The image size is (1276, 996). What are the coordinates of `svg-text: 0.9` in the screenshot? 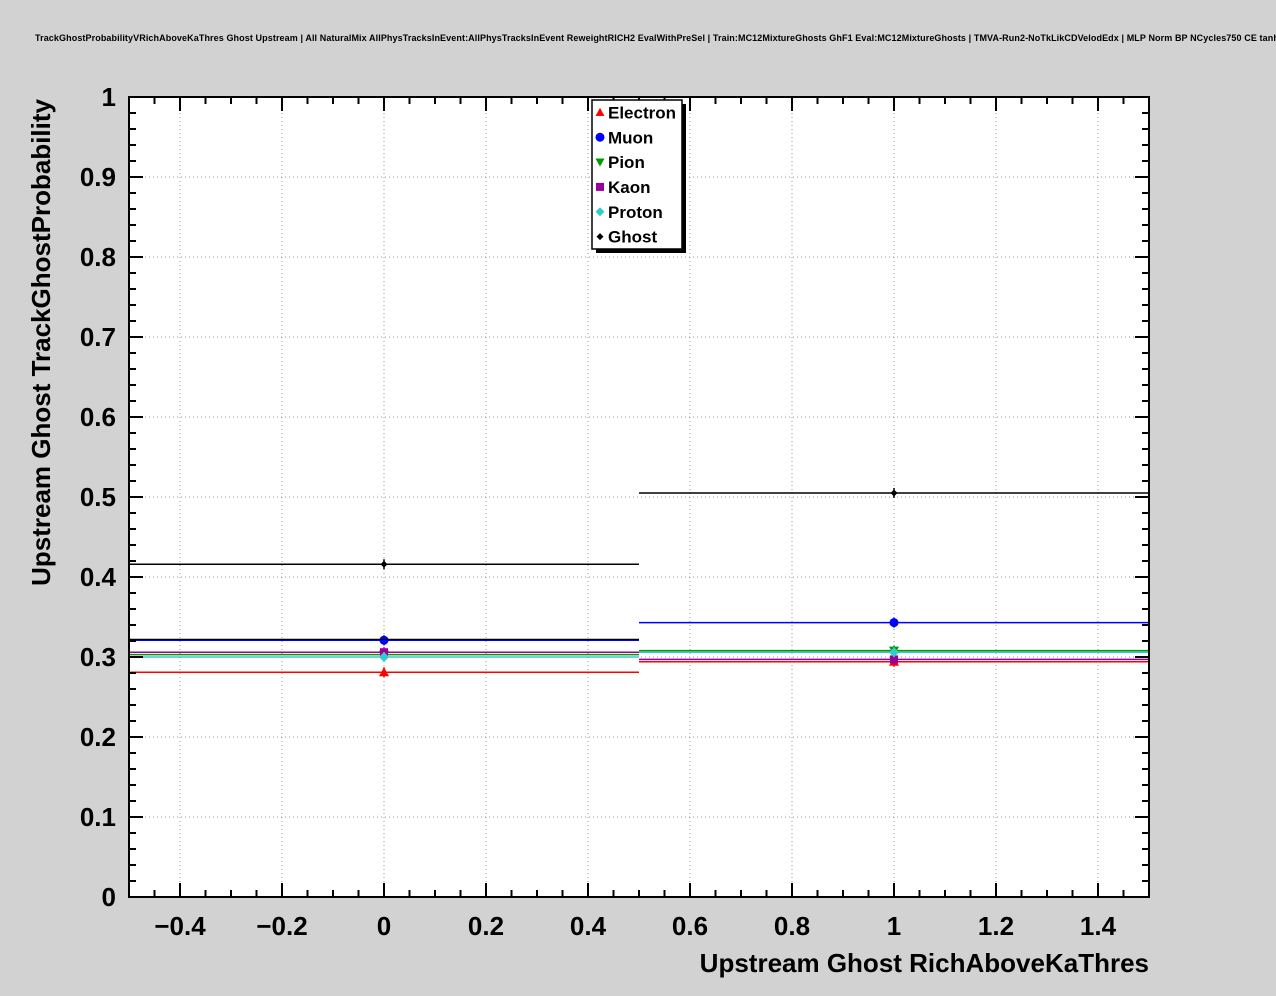 It's located at (98, 177).